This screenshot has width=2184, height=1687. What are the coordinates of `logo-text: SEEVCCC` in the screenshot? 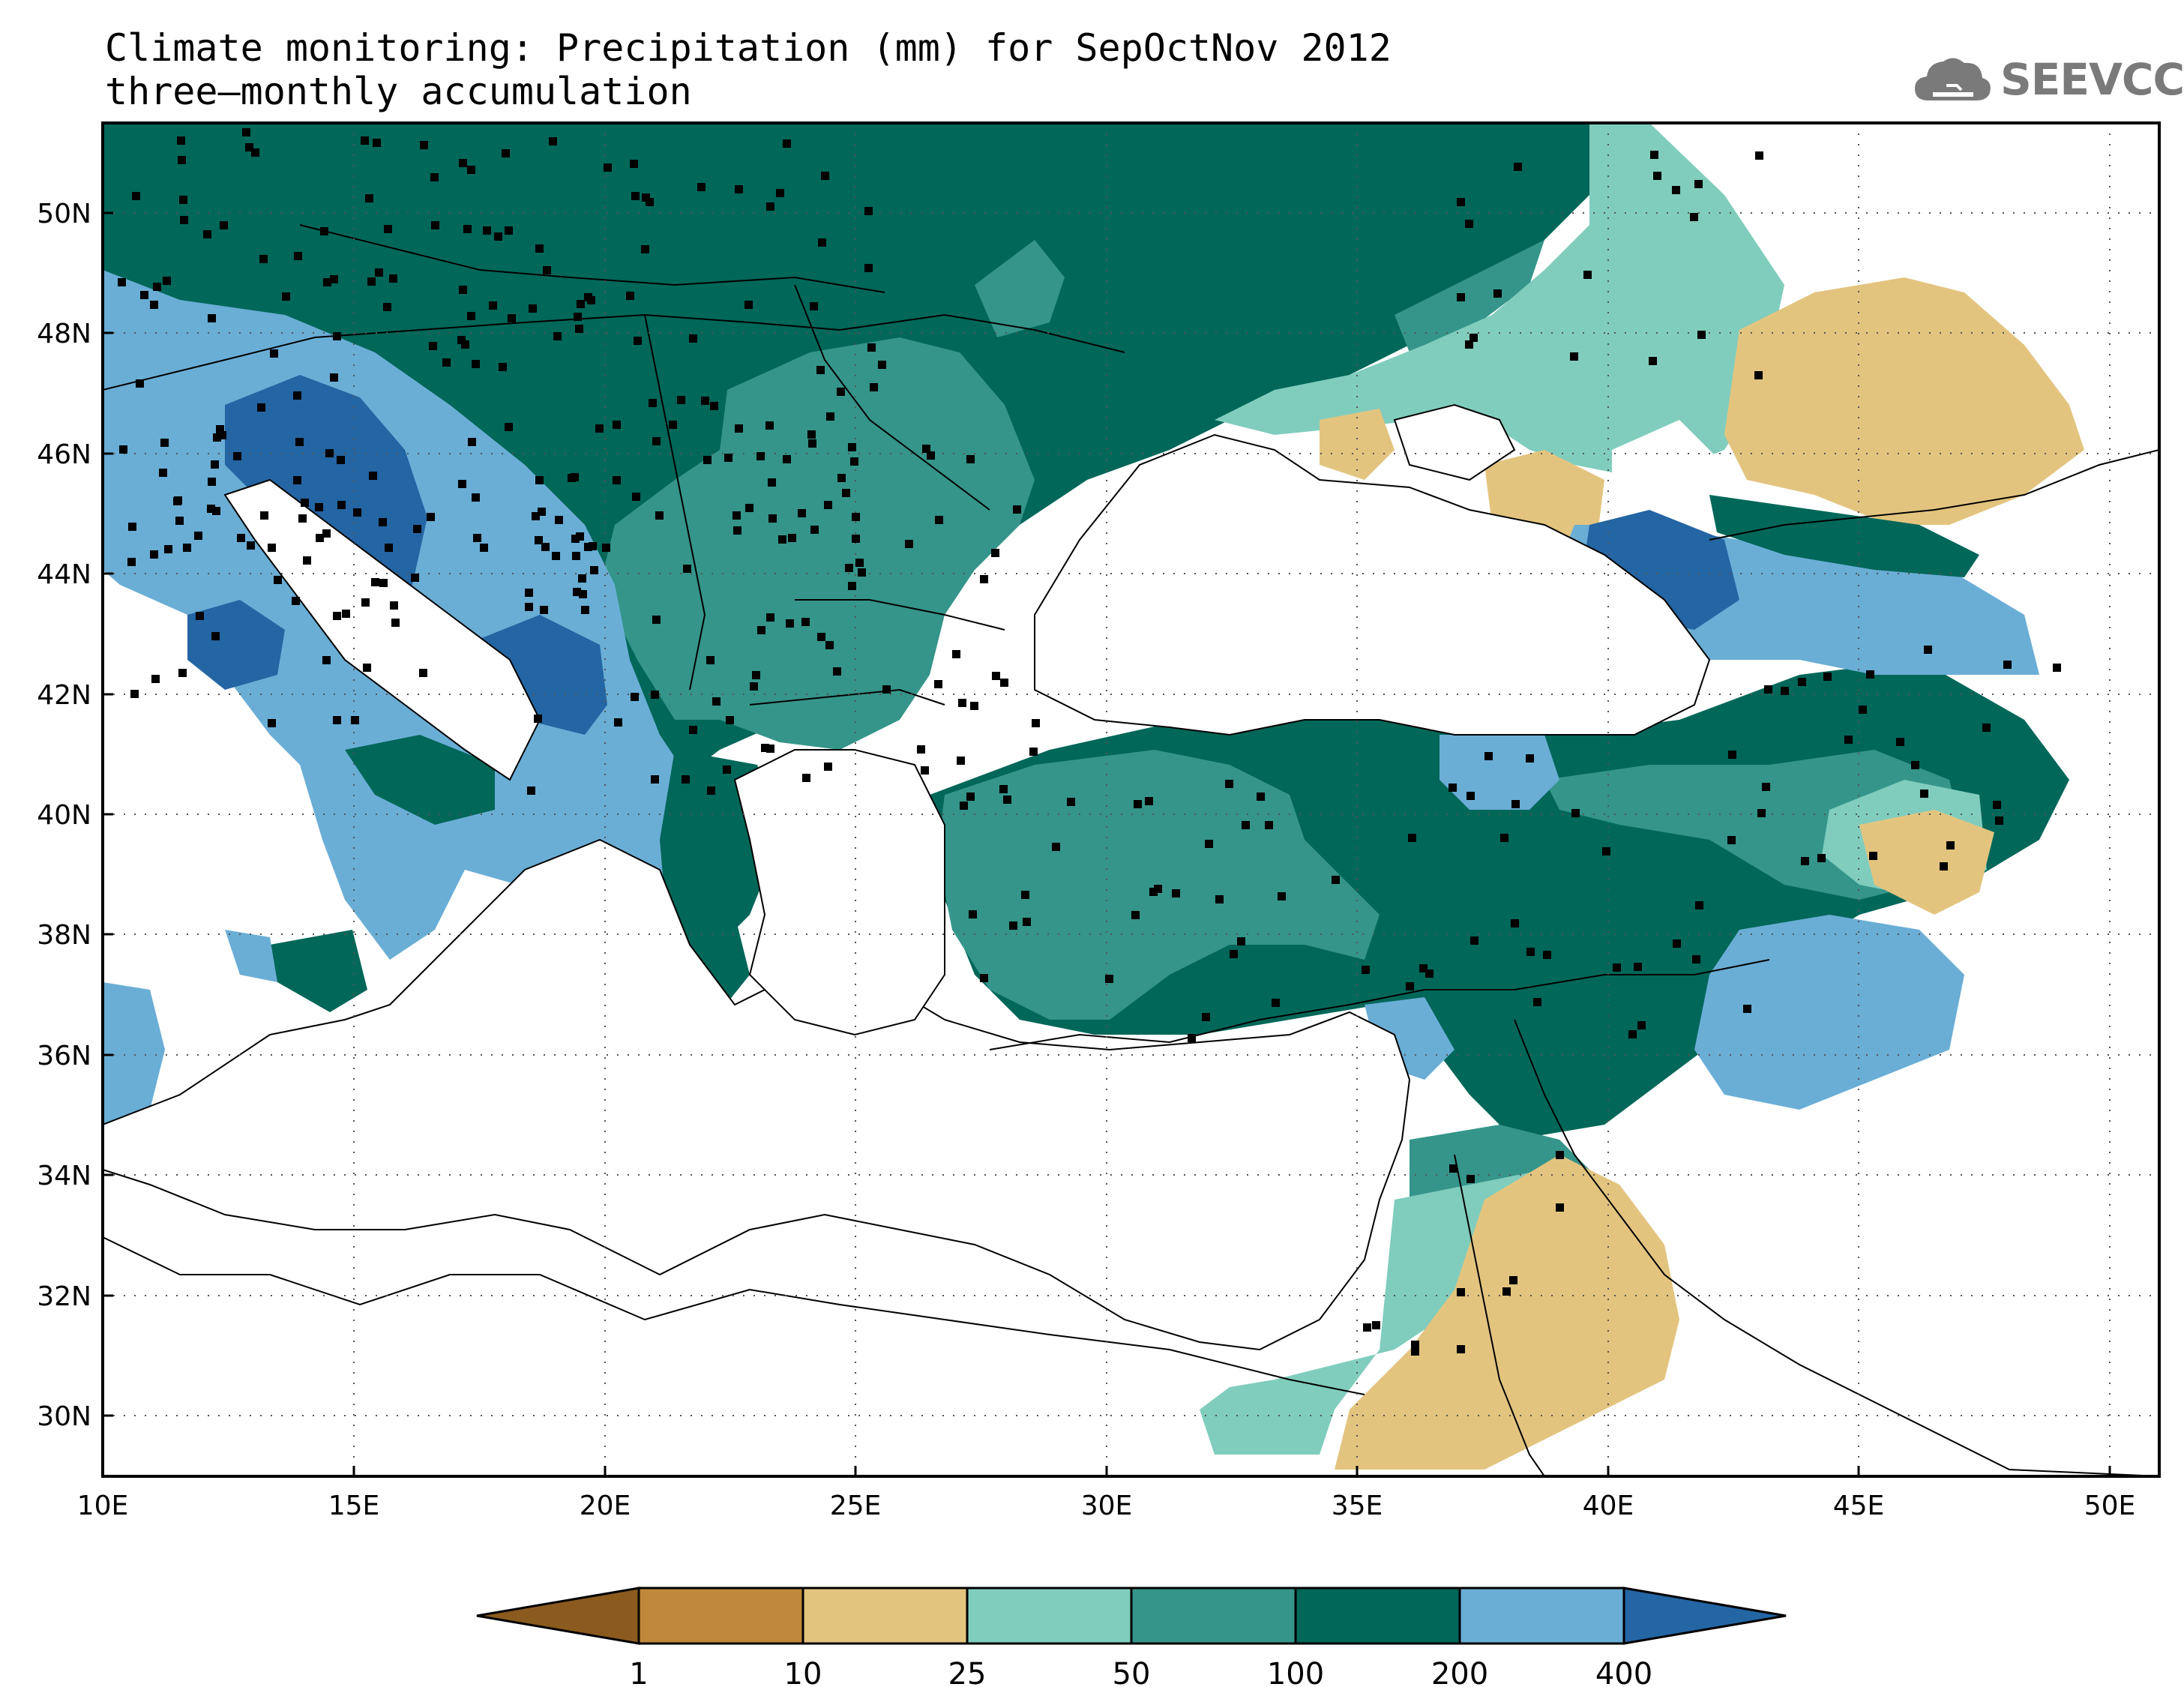 It's located at (2092, 79).